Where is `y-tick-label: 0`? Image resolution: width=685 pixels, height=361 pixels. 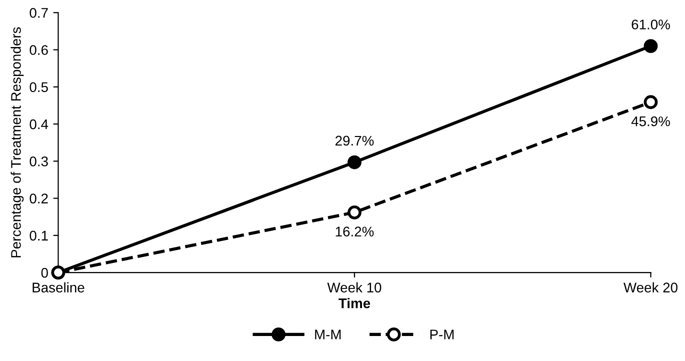
y-tick-label: 0 is located at coordinates (44, 273).